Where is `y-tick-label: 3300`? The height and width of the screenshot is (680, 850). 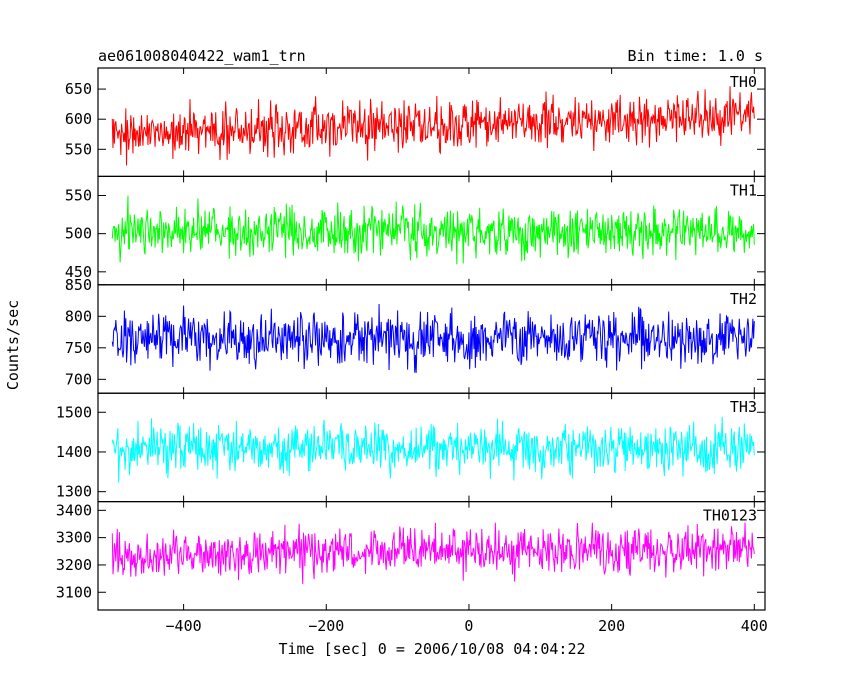
y-tick-label: 3300 is located at coordinates (74, 538).